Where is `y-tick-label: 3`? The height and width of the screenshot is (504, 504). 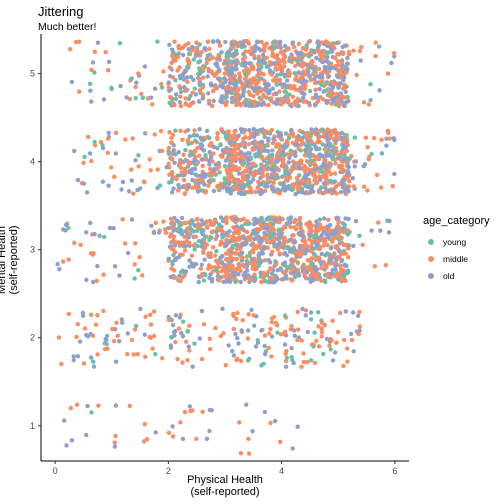
y-tick-label: 3 is located at coordinates (32, 250).